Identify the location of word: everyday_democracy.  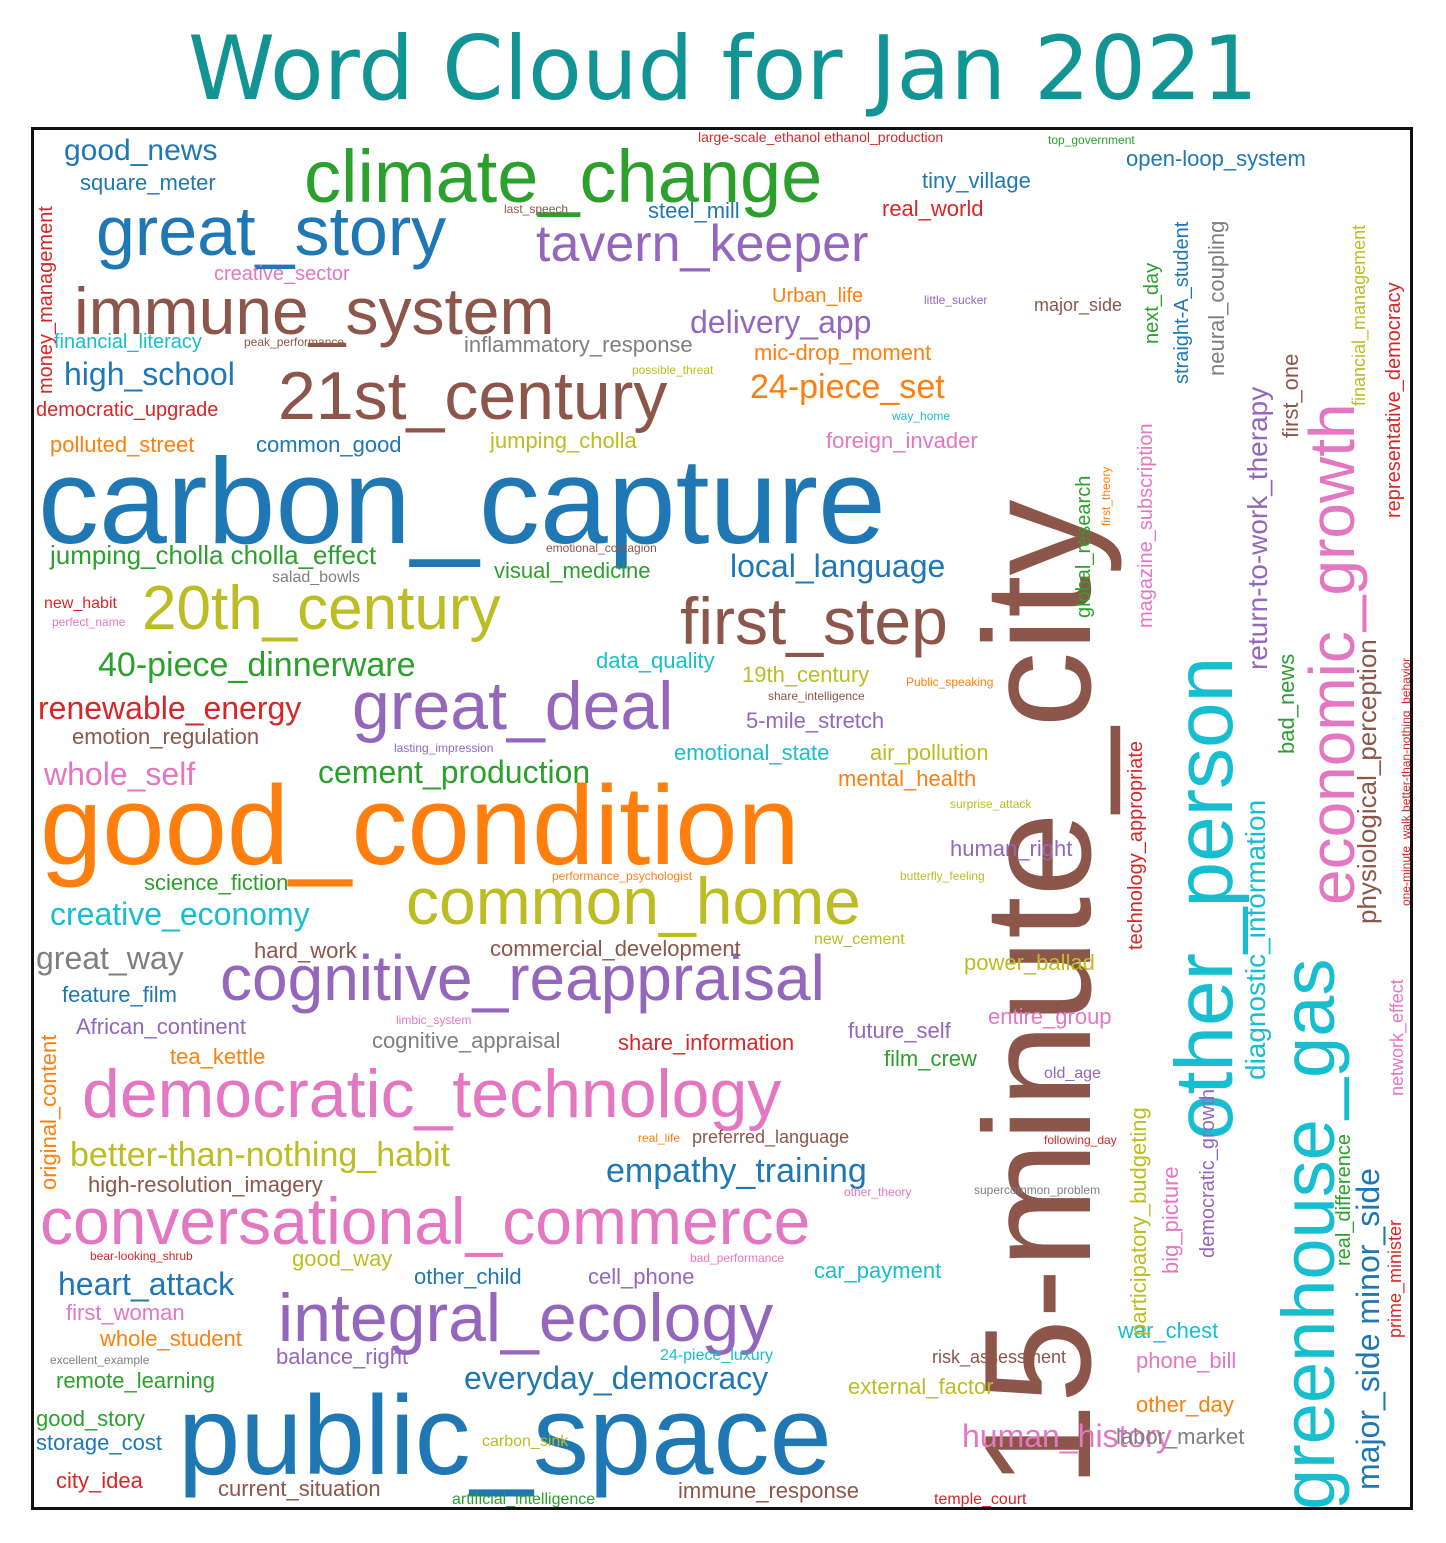
(616, 1378).